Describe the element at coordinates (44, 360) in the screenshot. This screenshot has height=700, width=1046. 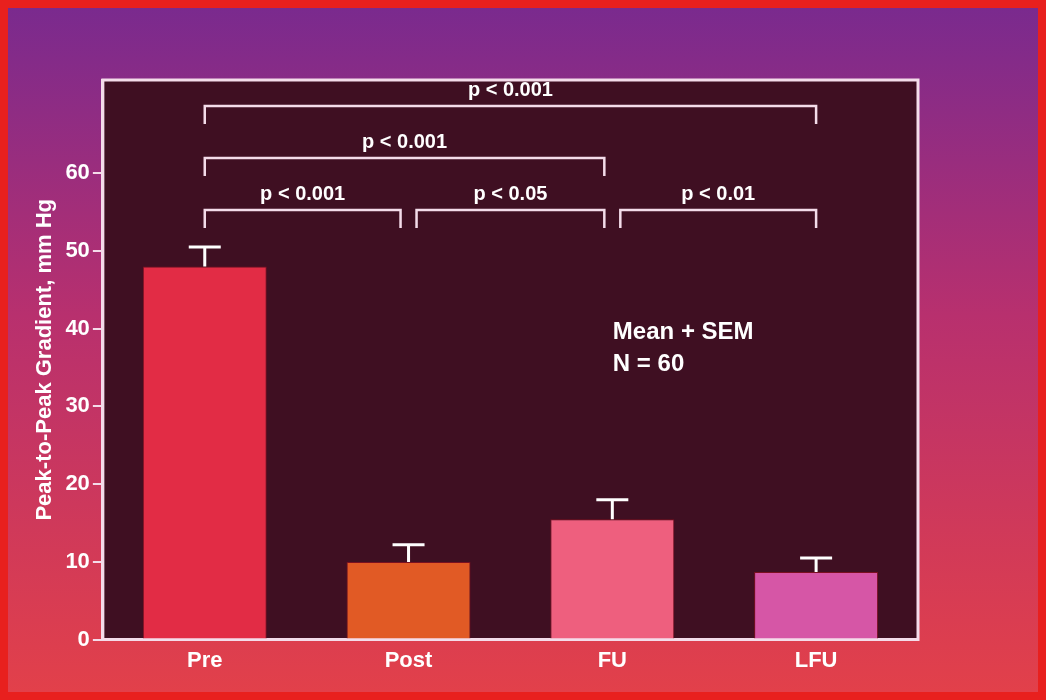
I see `y-axis-title: Peak-to-Peak Gradient, mm Hg` at that location.